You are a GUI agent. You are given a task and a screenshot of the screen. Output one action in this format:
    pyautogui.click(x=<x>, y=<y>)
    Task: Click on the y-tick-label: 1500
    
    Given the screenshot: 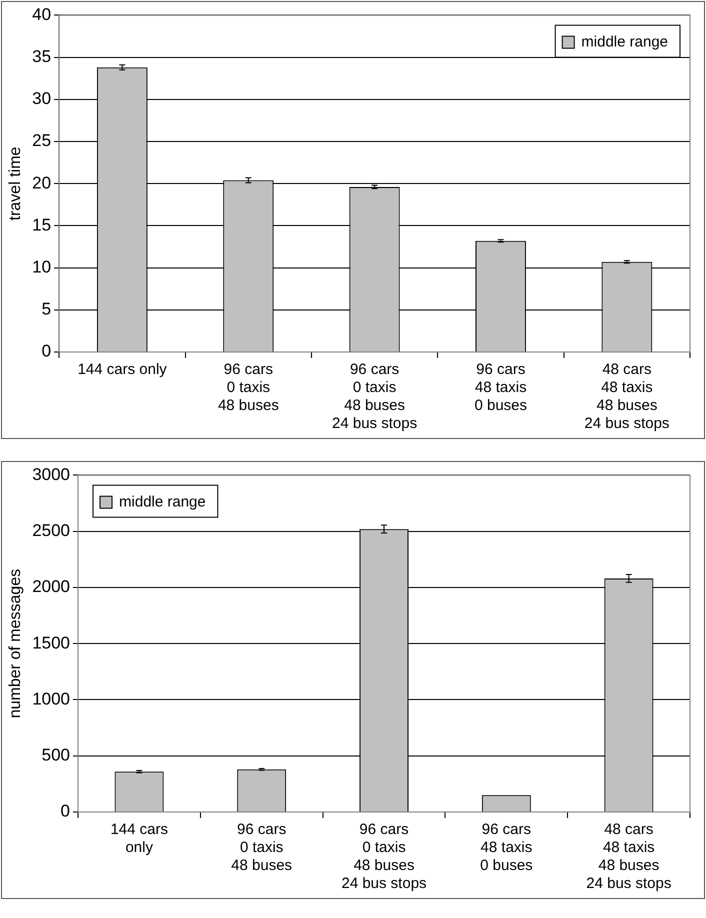 What is the action you would take?
    pyautogui.click(x=51, y=642)
    